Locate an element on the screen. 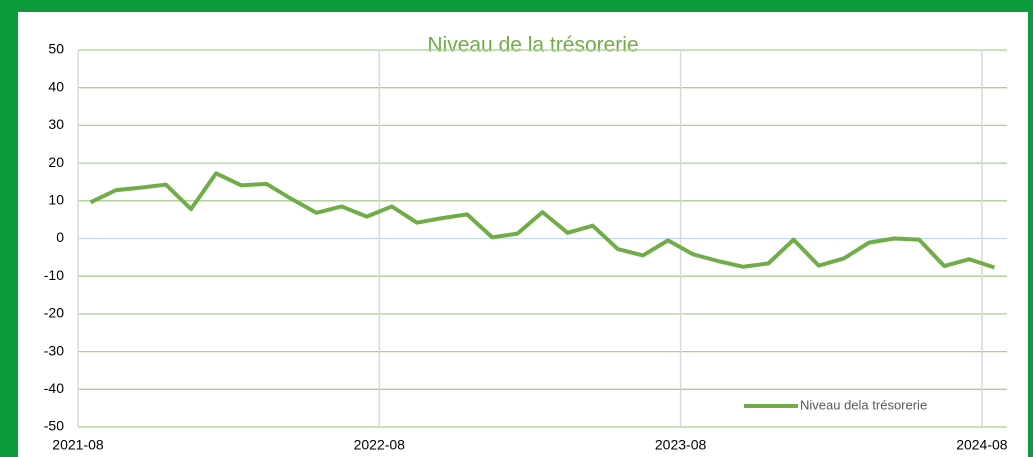  y-tick-label: 40 is located at coordinates (56, 86).